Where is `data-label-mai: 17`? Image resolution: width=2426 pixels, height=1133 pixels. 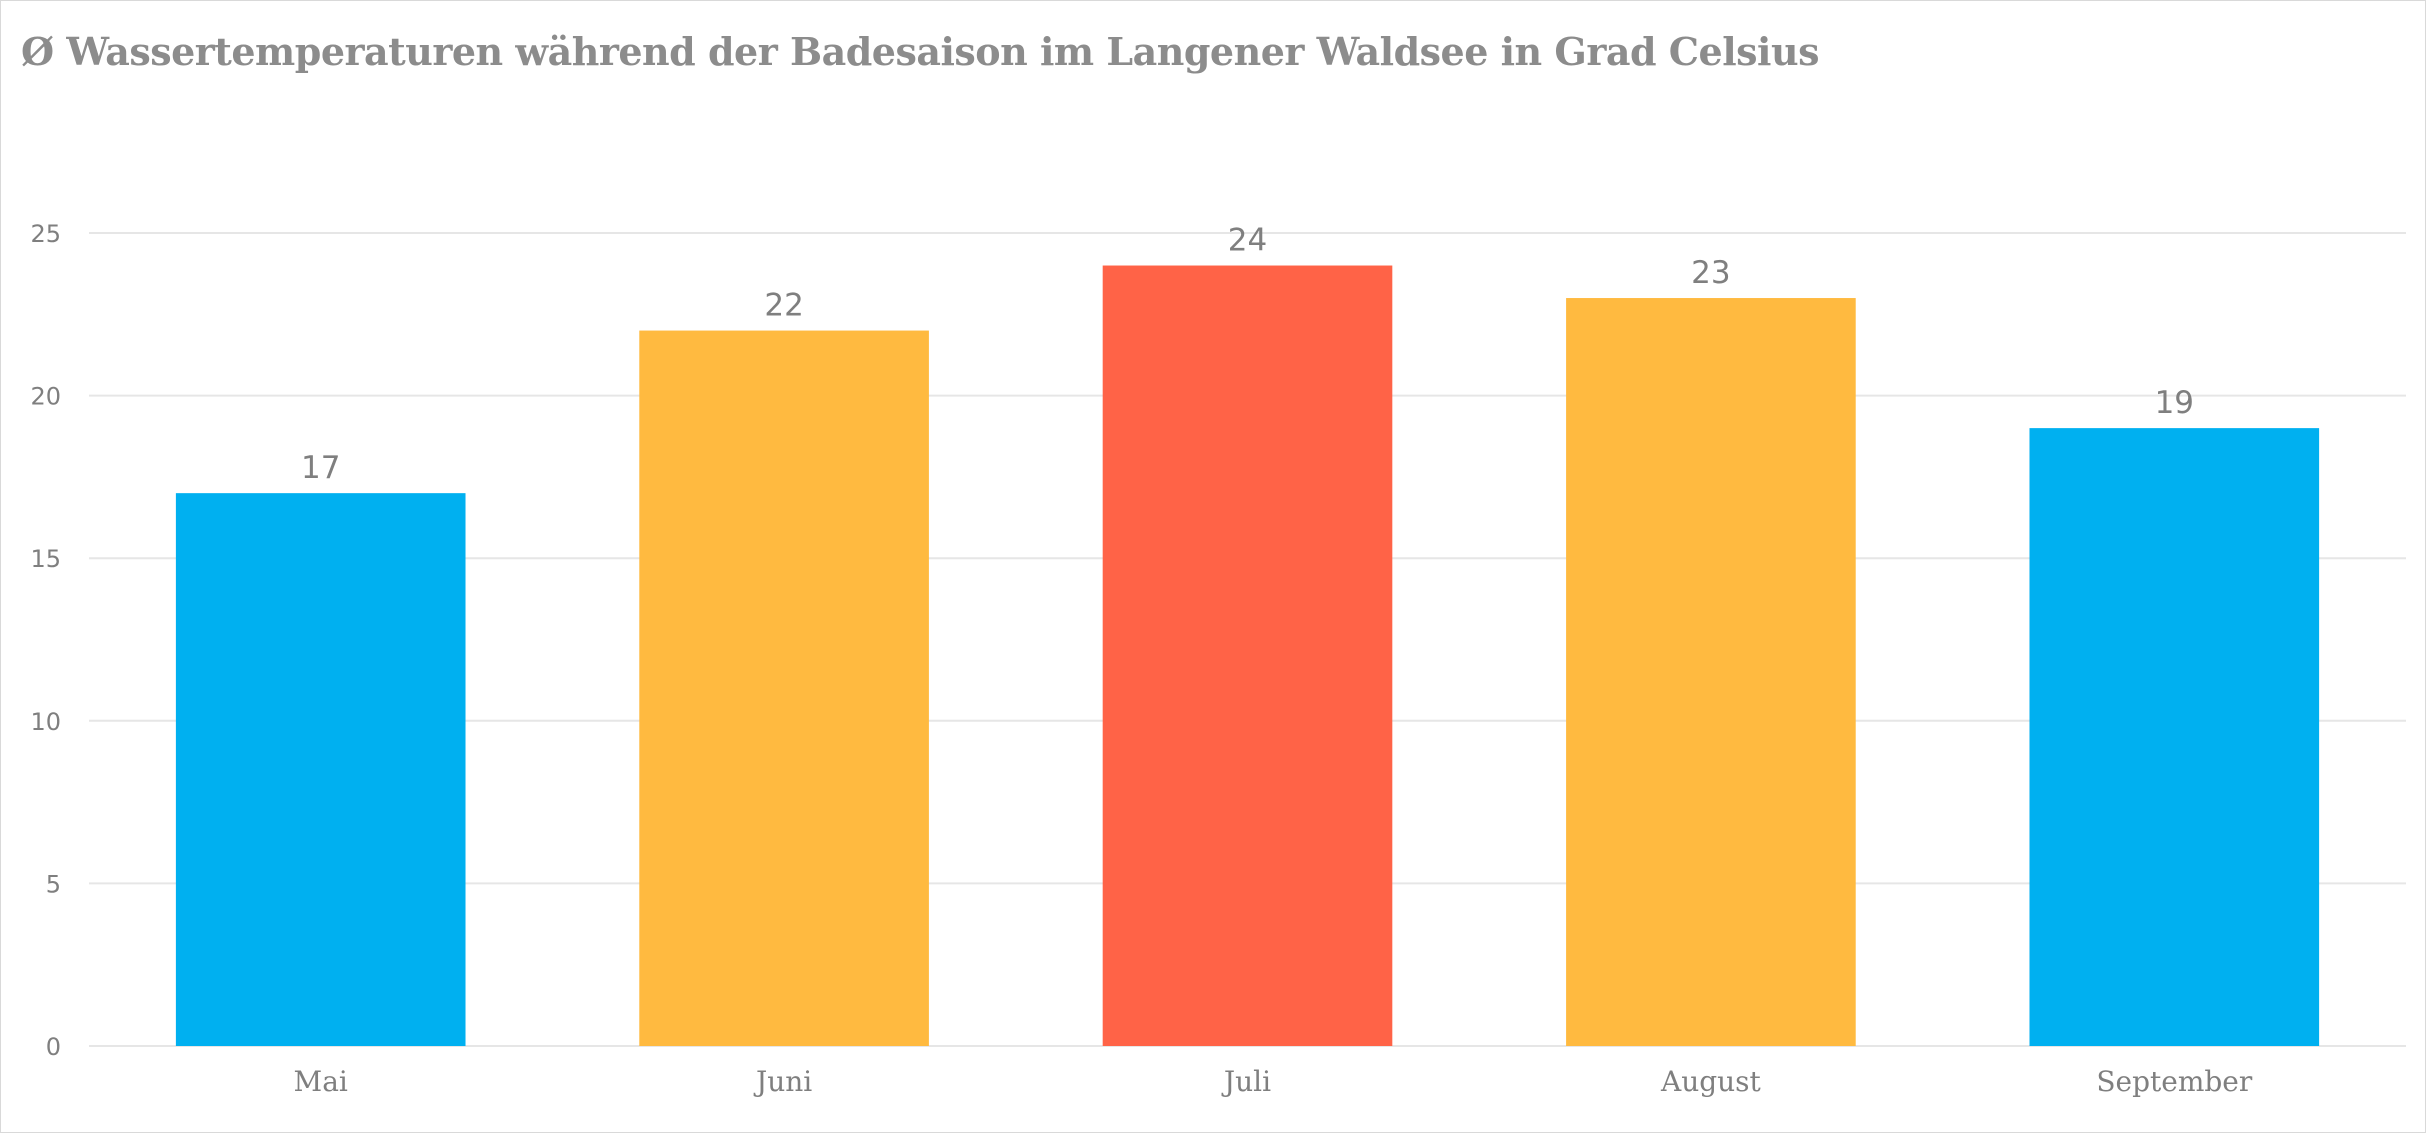 data-label-mai: 17 is located at coordinates (320, 468).